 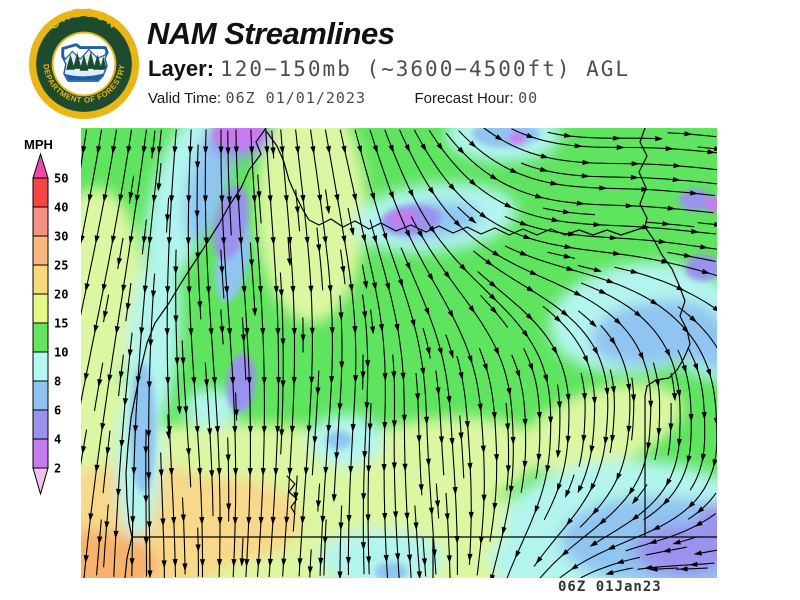 I want to click on logo-trees, so click(x=86, y=61).